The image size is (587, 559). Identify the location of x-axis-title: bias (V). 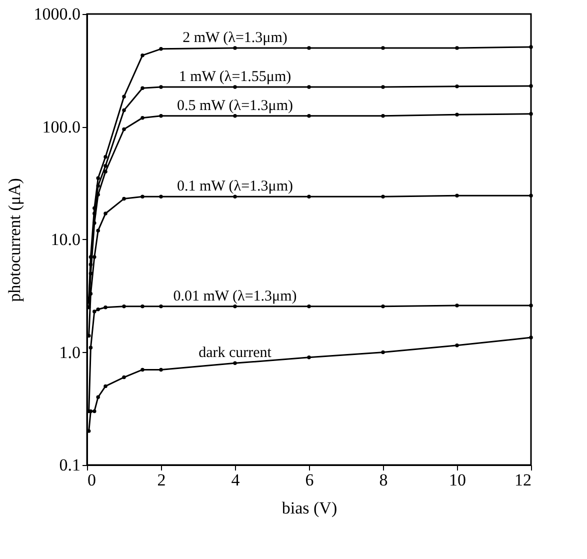
(310, 508).